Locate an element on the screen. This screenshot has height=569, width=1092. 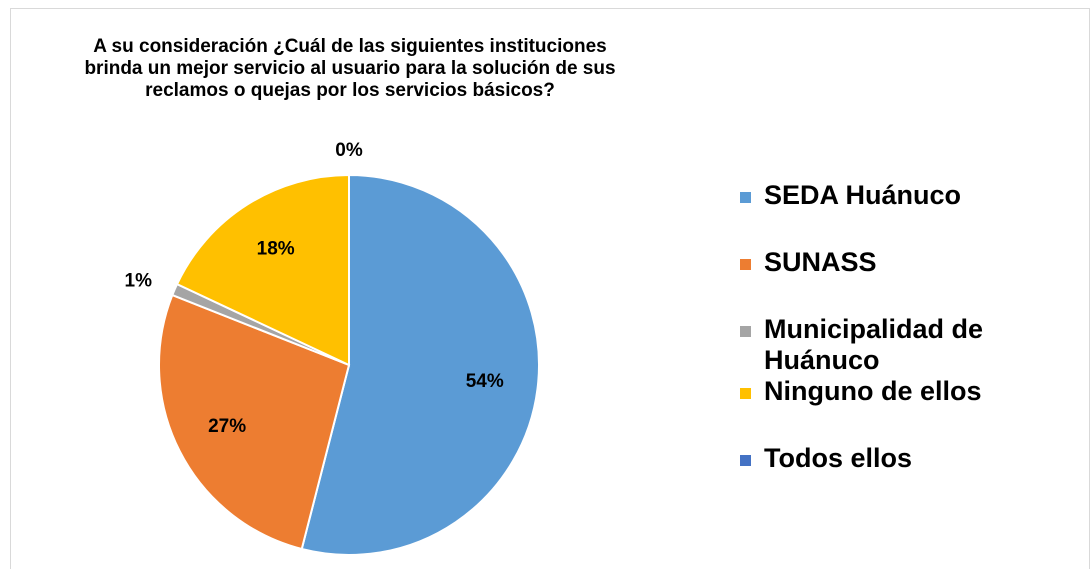
legend-item: Ninguno de ellos is located at coordinates (890, 409).